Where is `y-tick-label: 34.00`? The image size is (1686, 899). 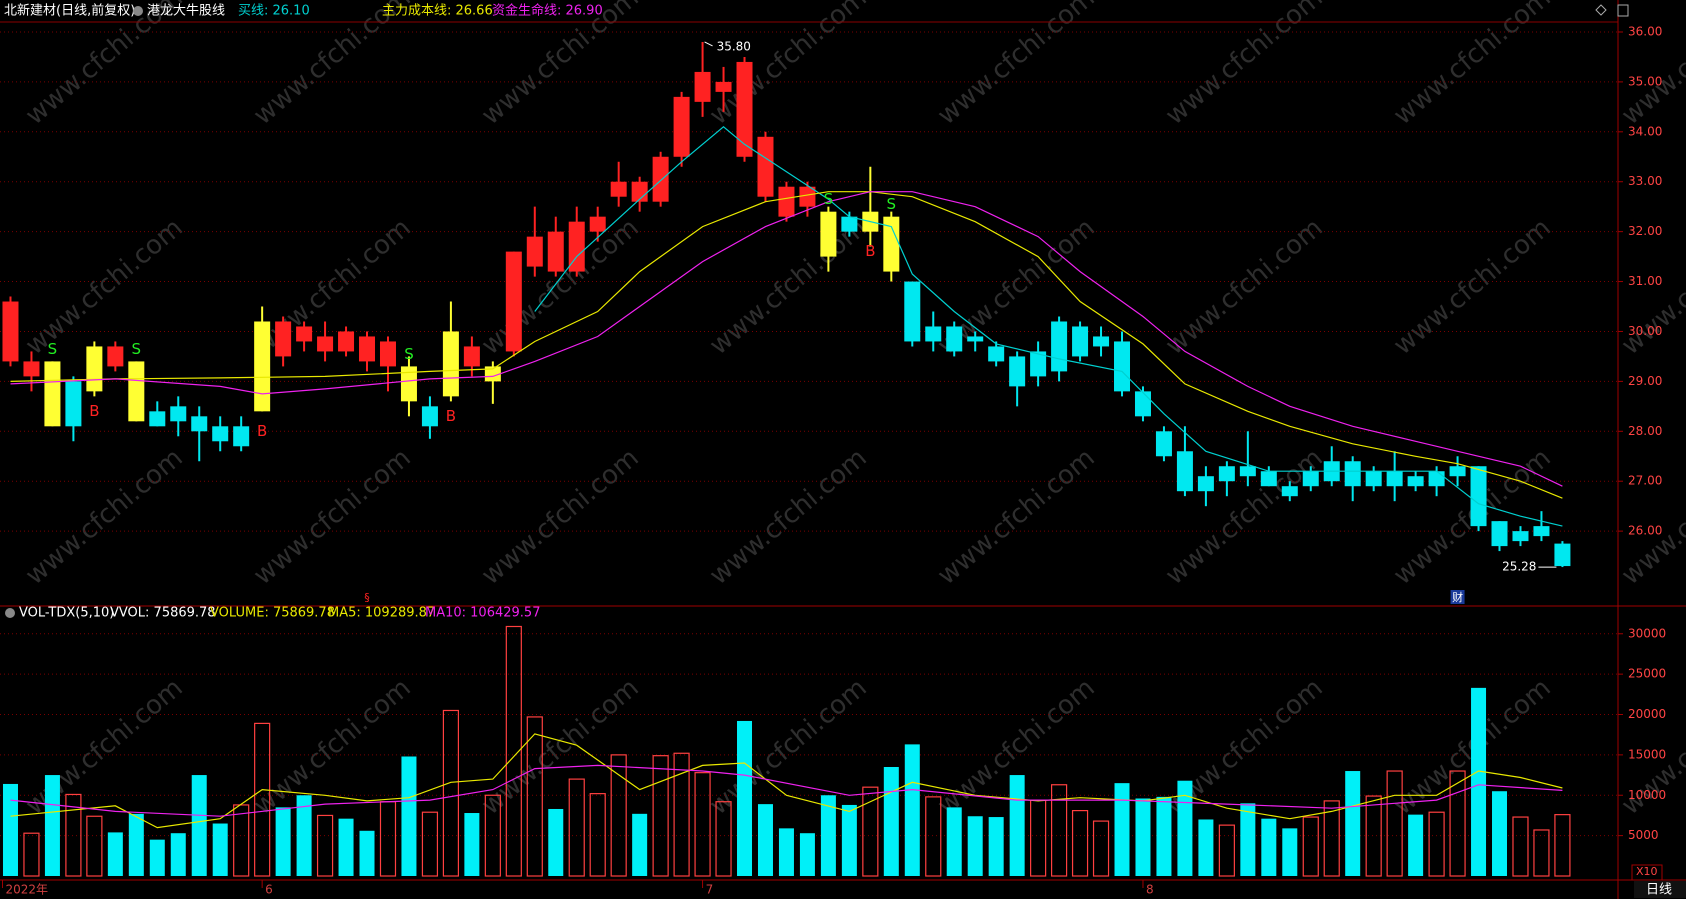 y-tick-label: 34.00 is located at coordinates (1645, 131).